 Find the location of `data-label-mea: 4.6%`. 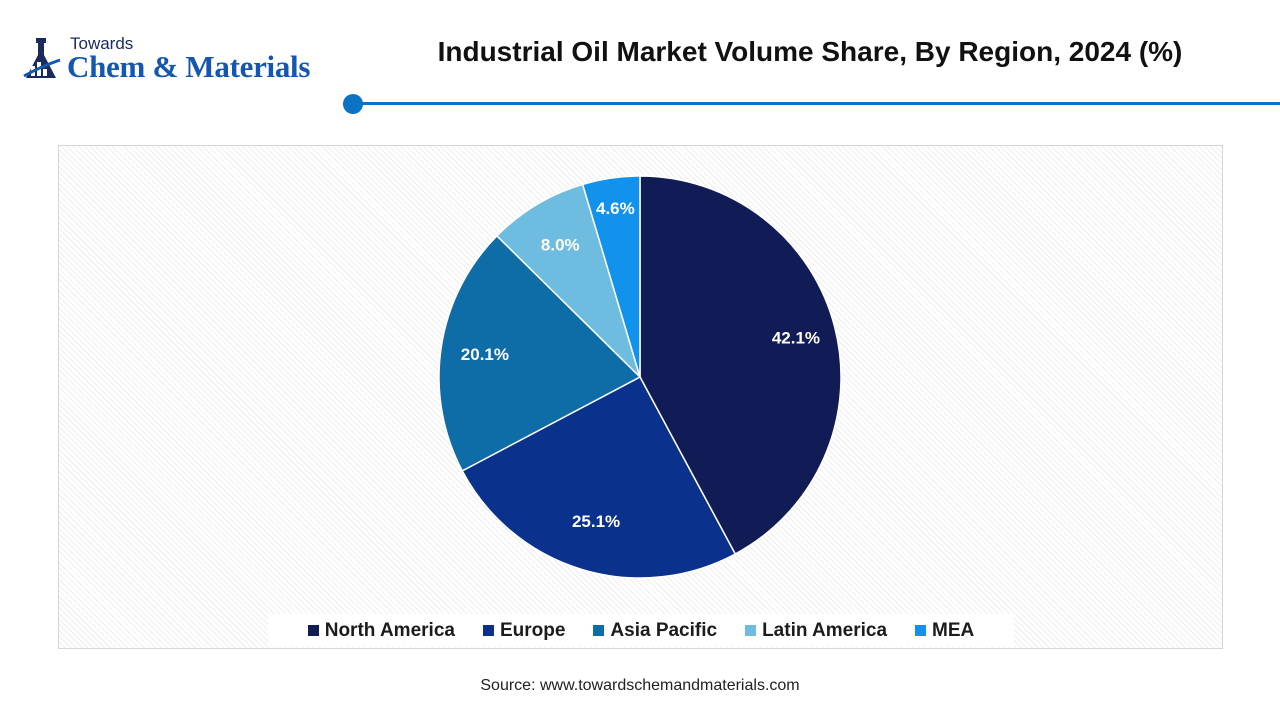

data-label-mea: 4.6% is located at coordinates (615, 208).